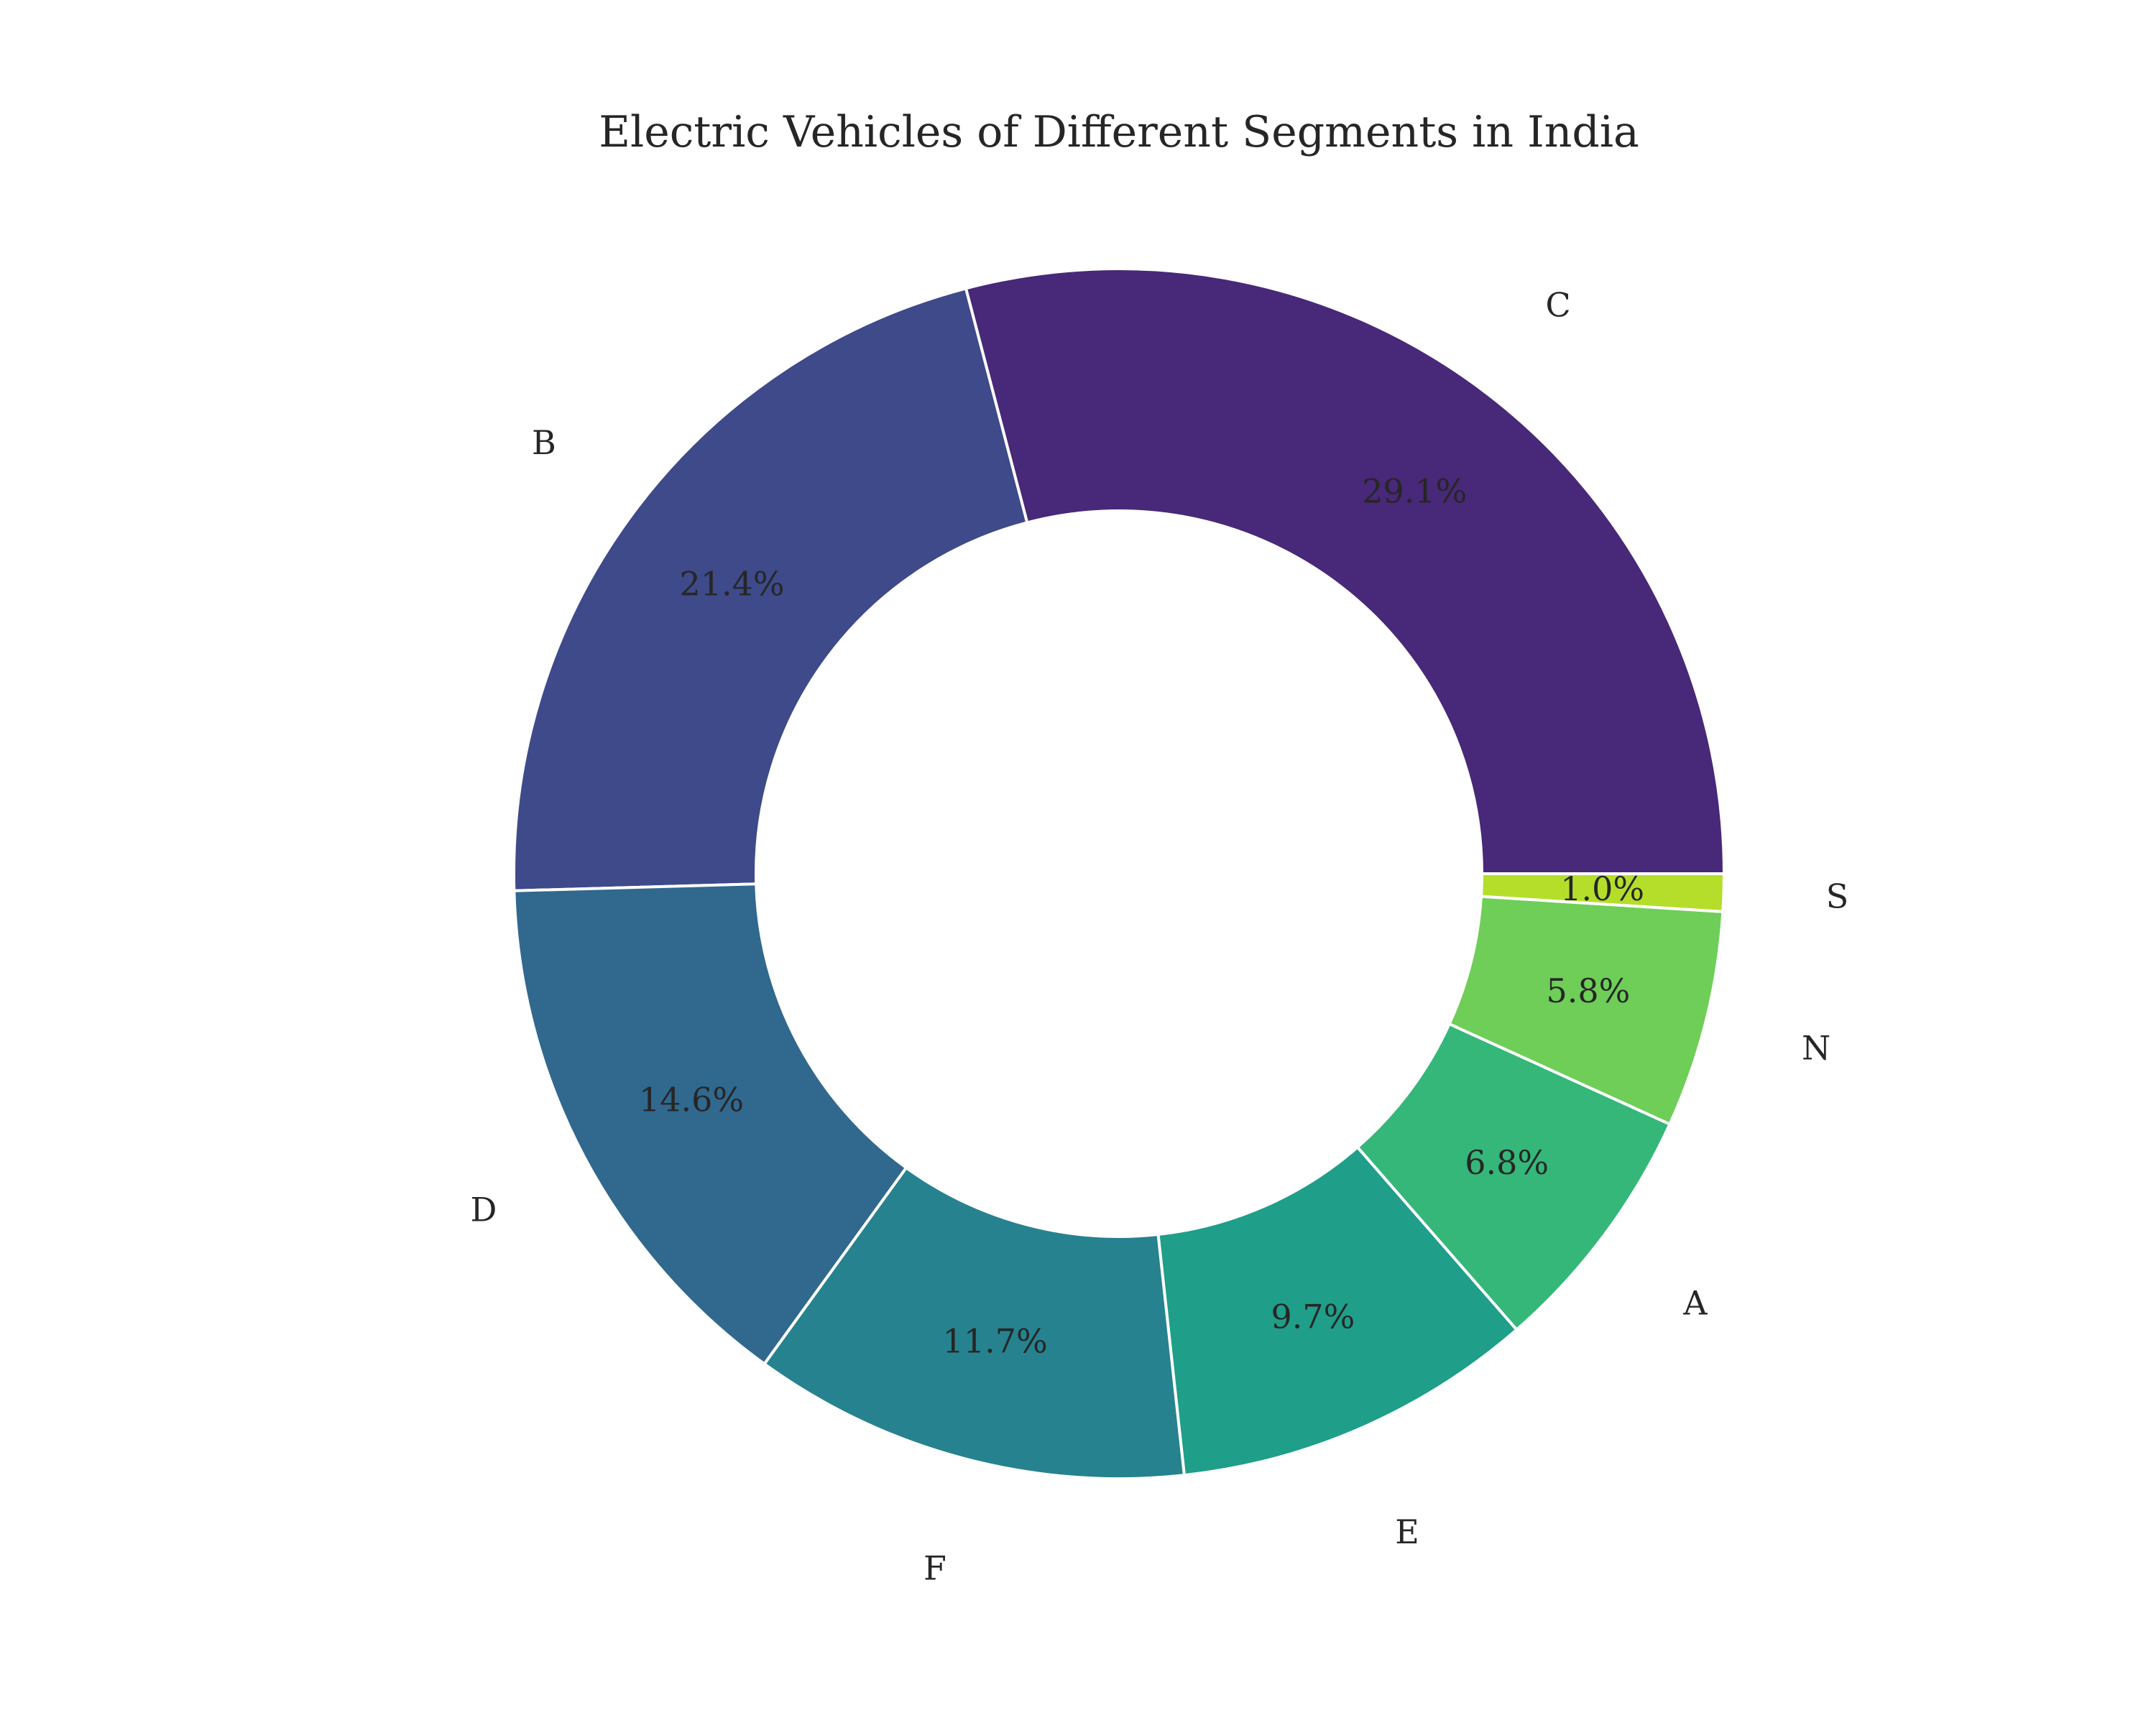 This screenshot has width=2156, height=1728. I want to click on slice-e, so click(1337, 1311).